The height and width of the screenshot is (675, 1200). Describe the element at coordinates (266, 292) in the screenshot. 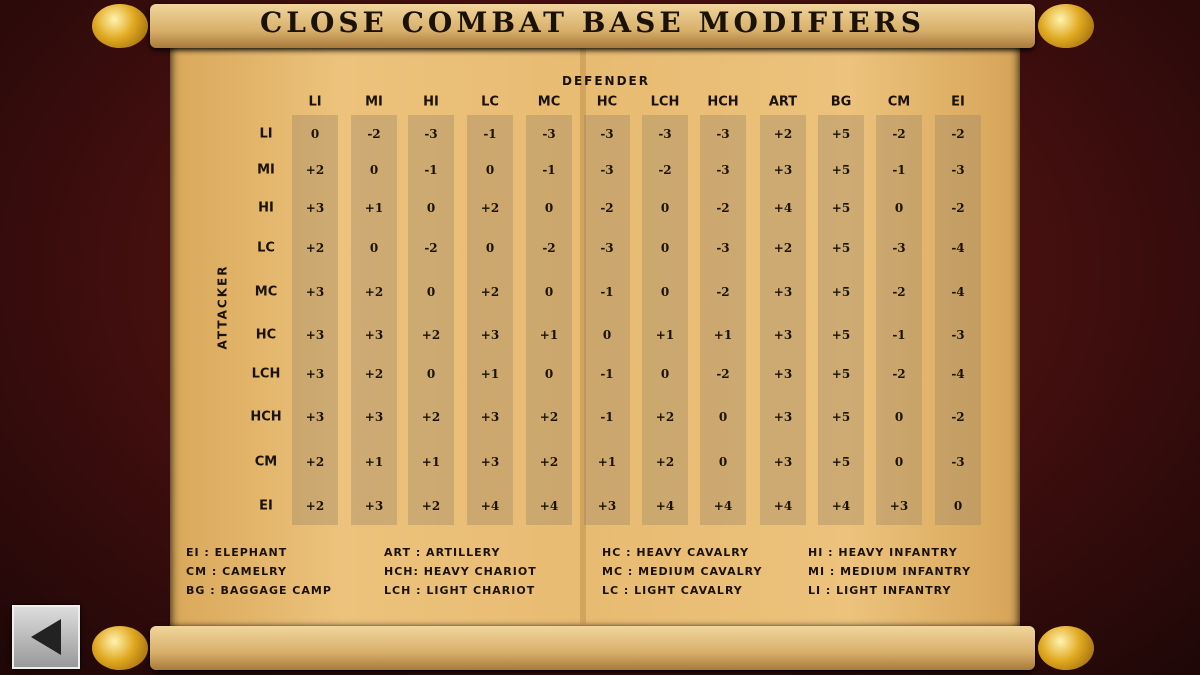

I see `row-header: MC` at that location.